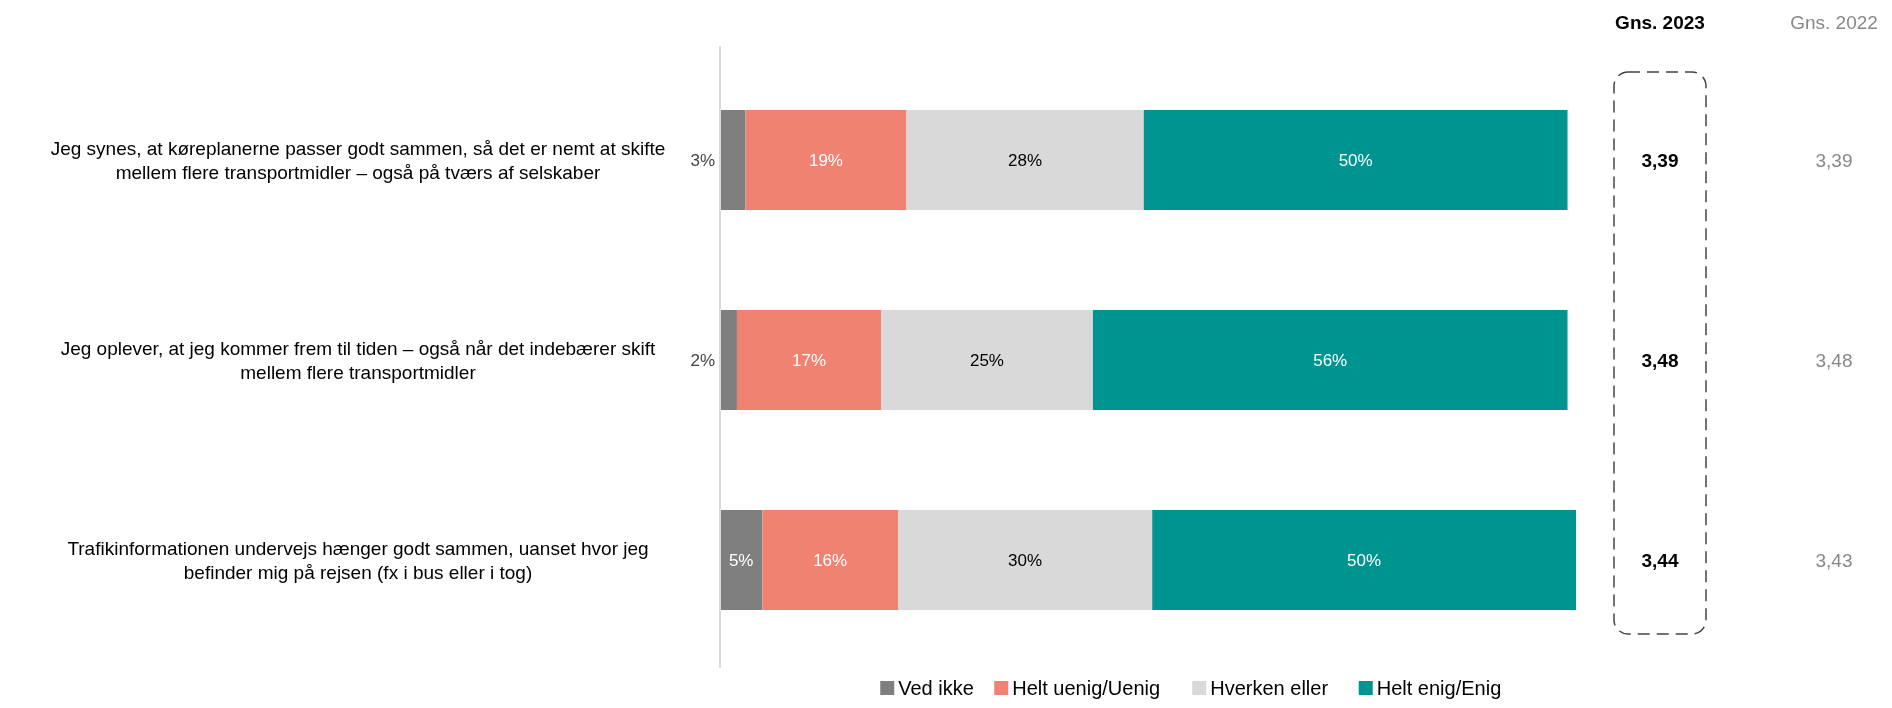  Describe the element at coordinates (1834, 22) in the screenshot. I see `text: Gns. 2022` at that location.